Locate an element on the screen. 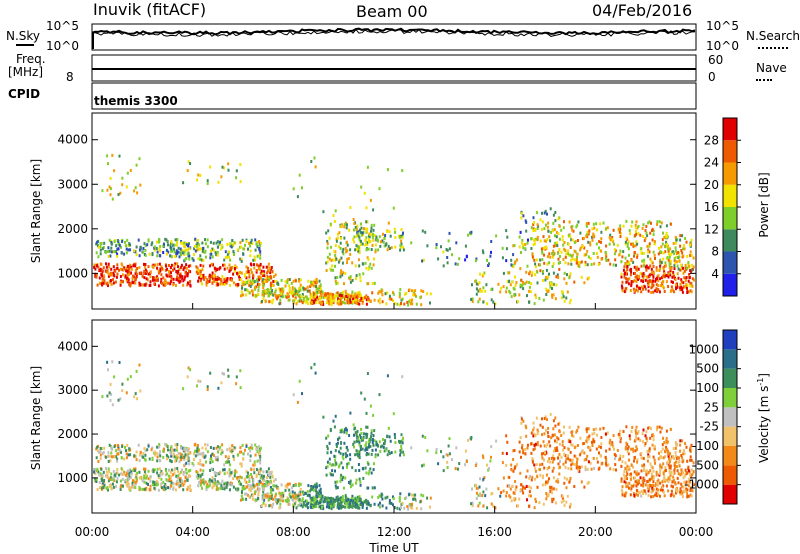 Image resolution: width=800 pixels, height=554 pixels. velocity-echo-1901 is located at coordinates (557, 438).